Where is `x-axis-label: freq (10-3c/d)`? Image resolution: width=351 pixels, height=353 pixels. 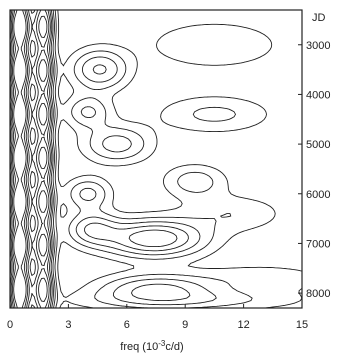
x-axis-label: freq (10-3c/d) is located at coordinates (151, 346).